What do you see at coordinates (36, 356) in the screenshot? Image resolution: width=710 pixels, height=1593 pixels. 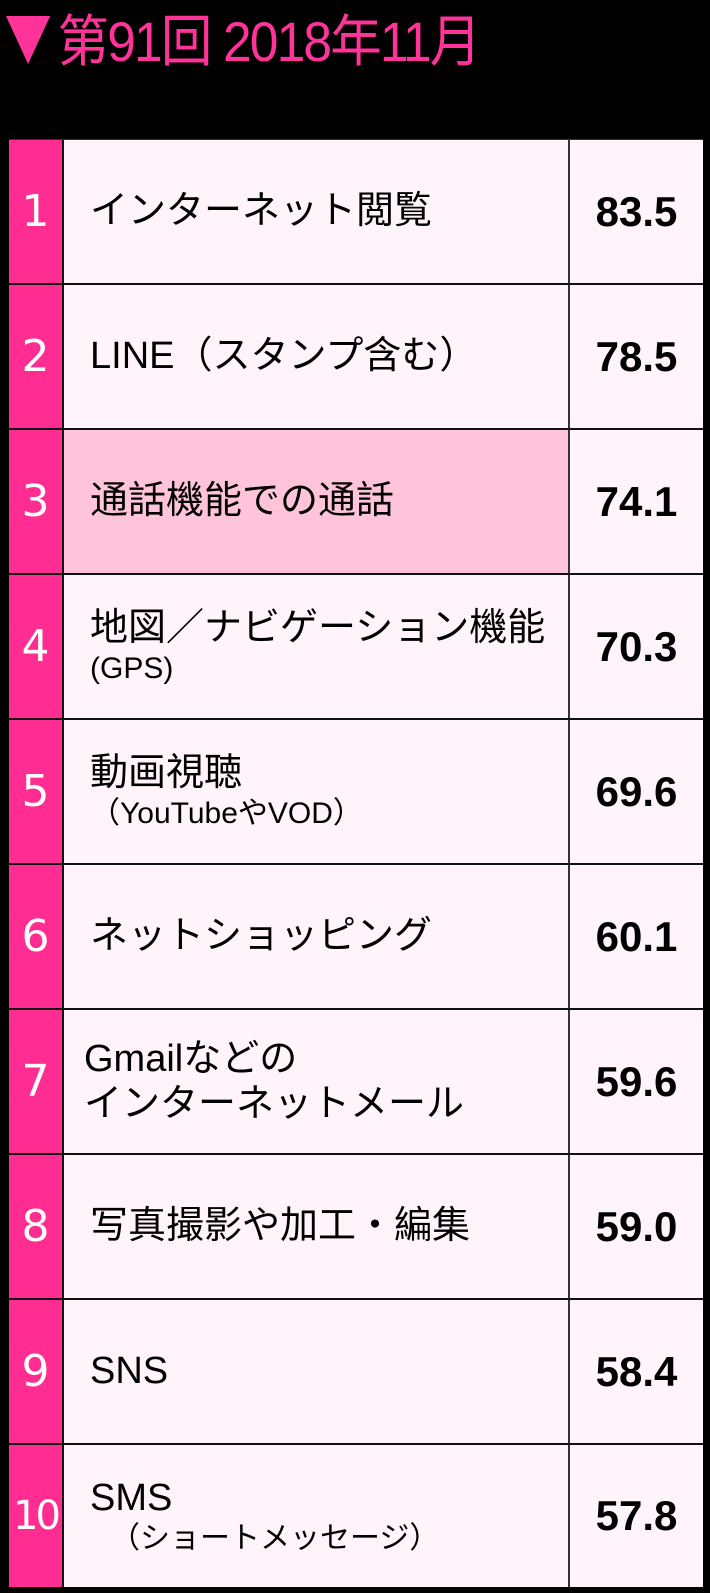 I see `rank-cell: 2` at bounding box center [36, 356].